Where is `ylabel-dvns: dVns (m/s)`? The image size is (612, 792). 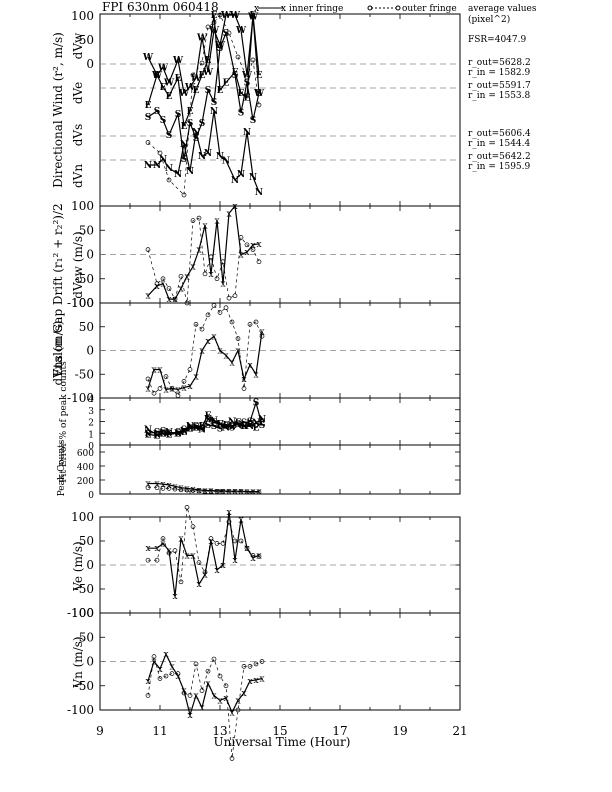
ylabel-dvns: dVns (m/s) is located at coordinates (58, 353).